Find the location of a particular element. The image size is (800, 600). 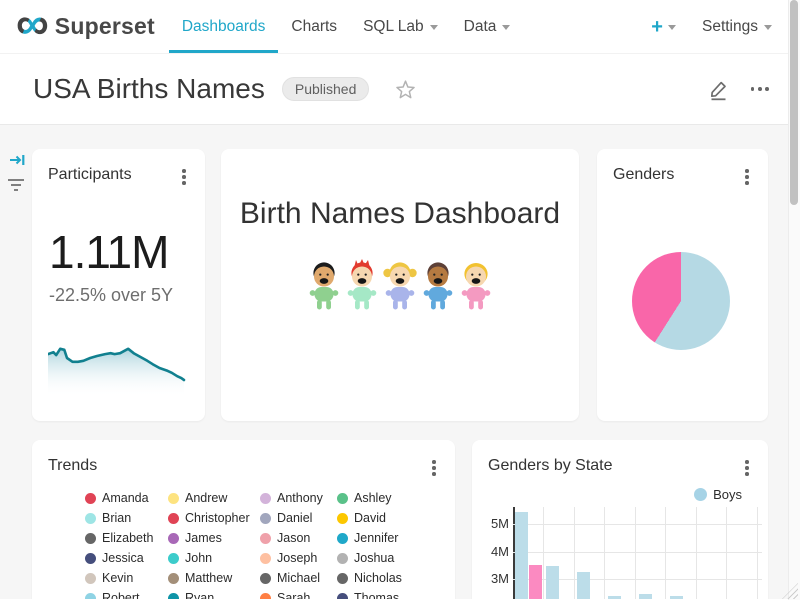

big-number-delta: -22.5% over 5Y is located at coordinates (111, 295).